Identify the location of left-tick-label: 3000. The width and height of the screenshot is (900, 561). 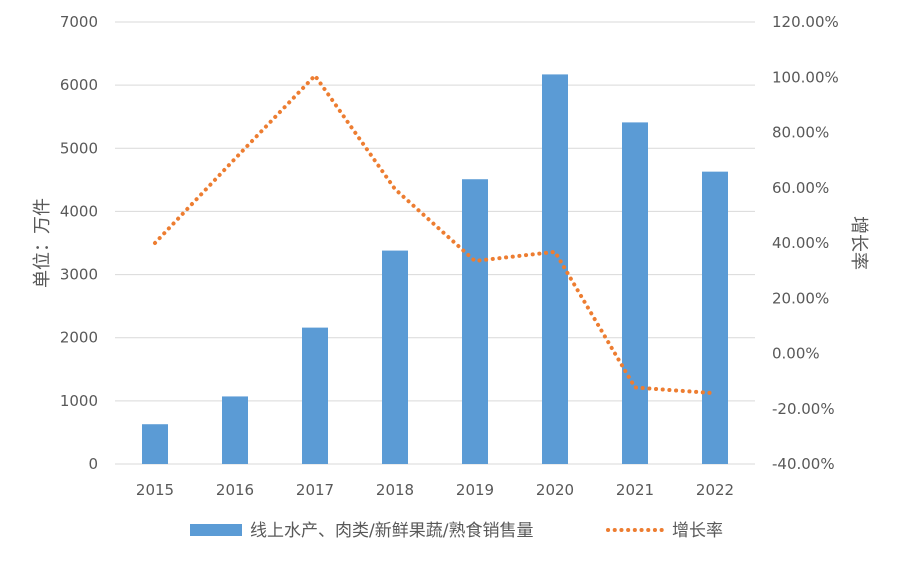
(79, 275).